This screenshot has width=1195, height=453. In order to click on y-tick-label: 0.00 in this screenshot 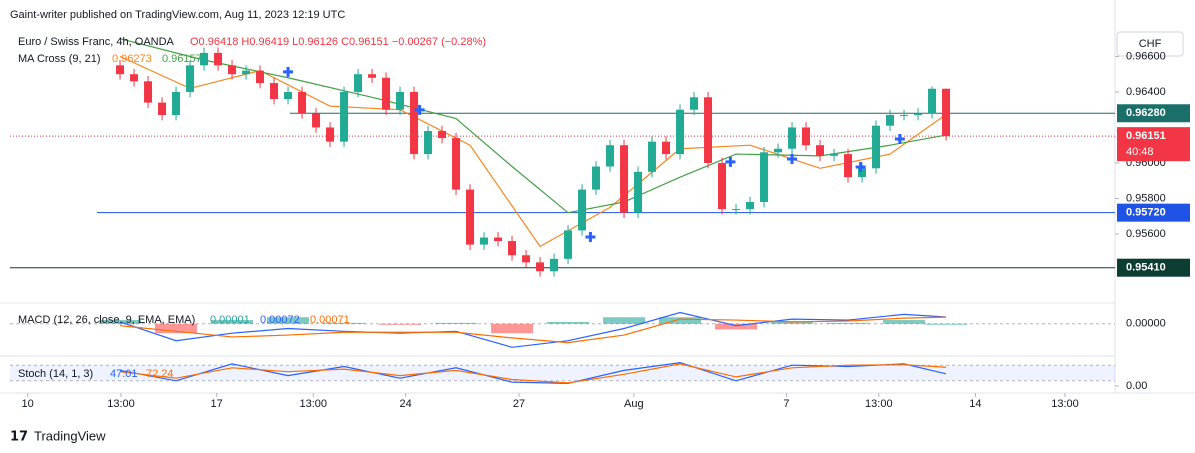, I will do `click(1136, 386)`.